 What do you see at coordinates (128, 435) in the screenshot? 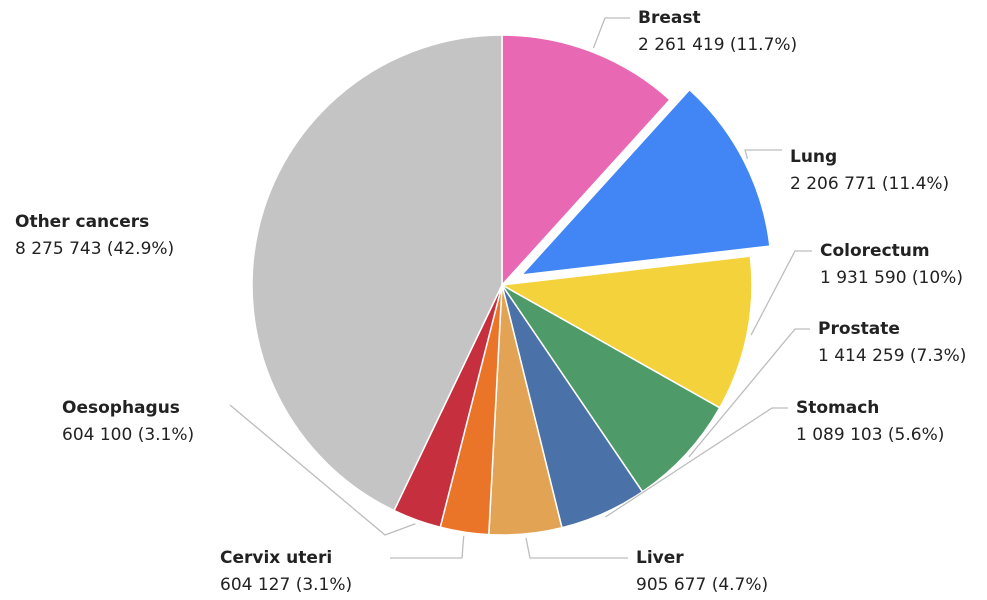
I see `slice-label-value: 604 100 (3.1%)` at bounding box center [128, 435].